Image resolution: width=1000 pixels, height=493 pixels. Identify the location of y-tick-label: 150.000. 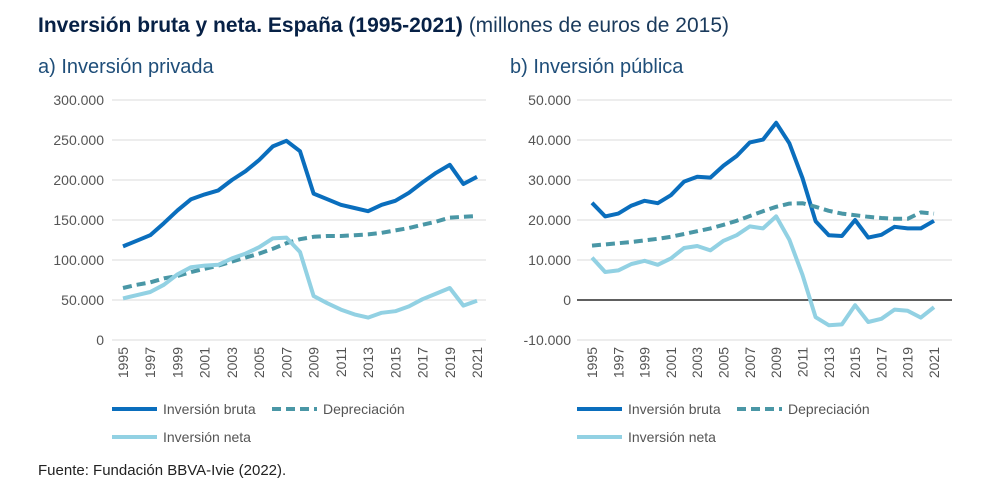
(78, 220).